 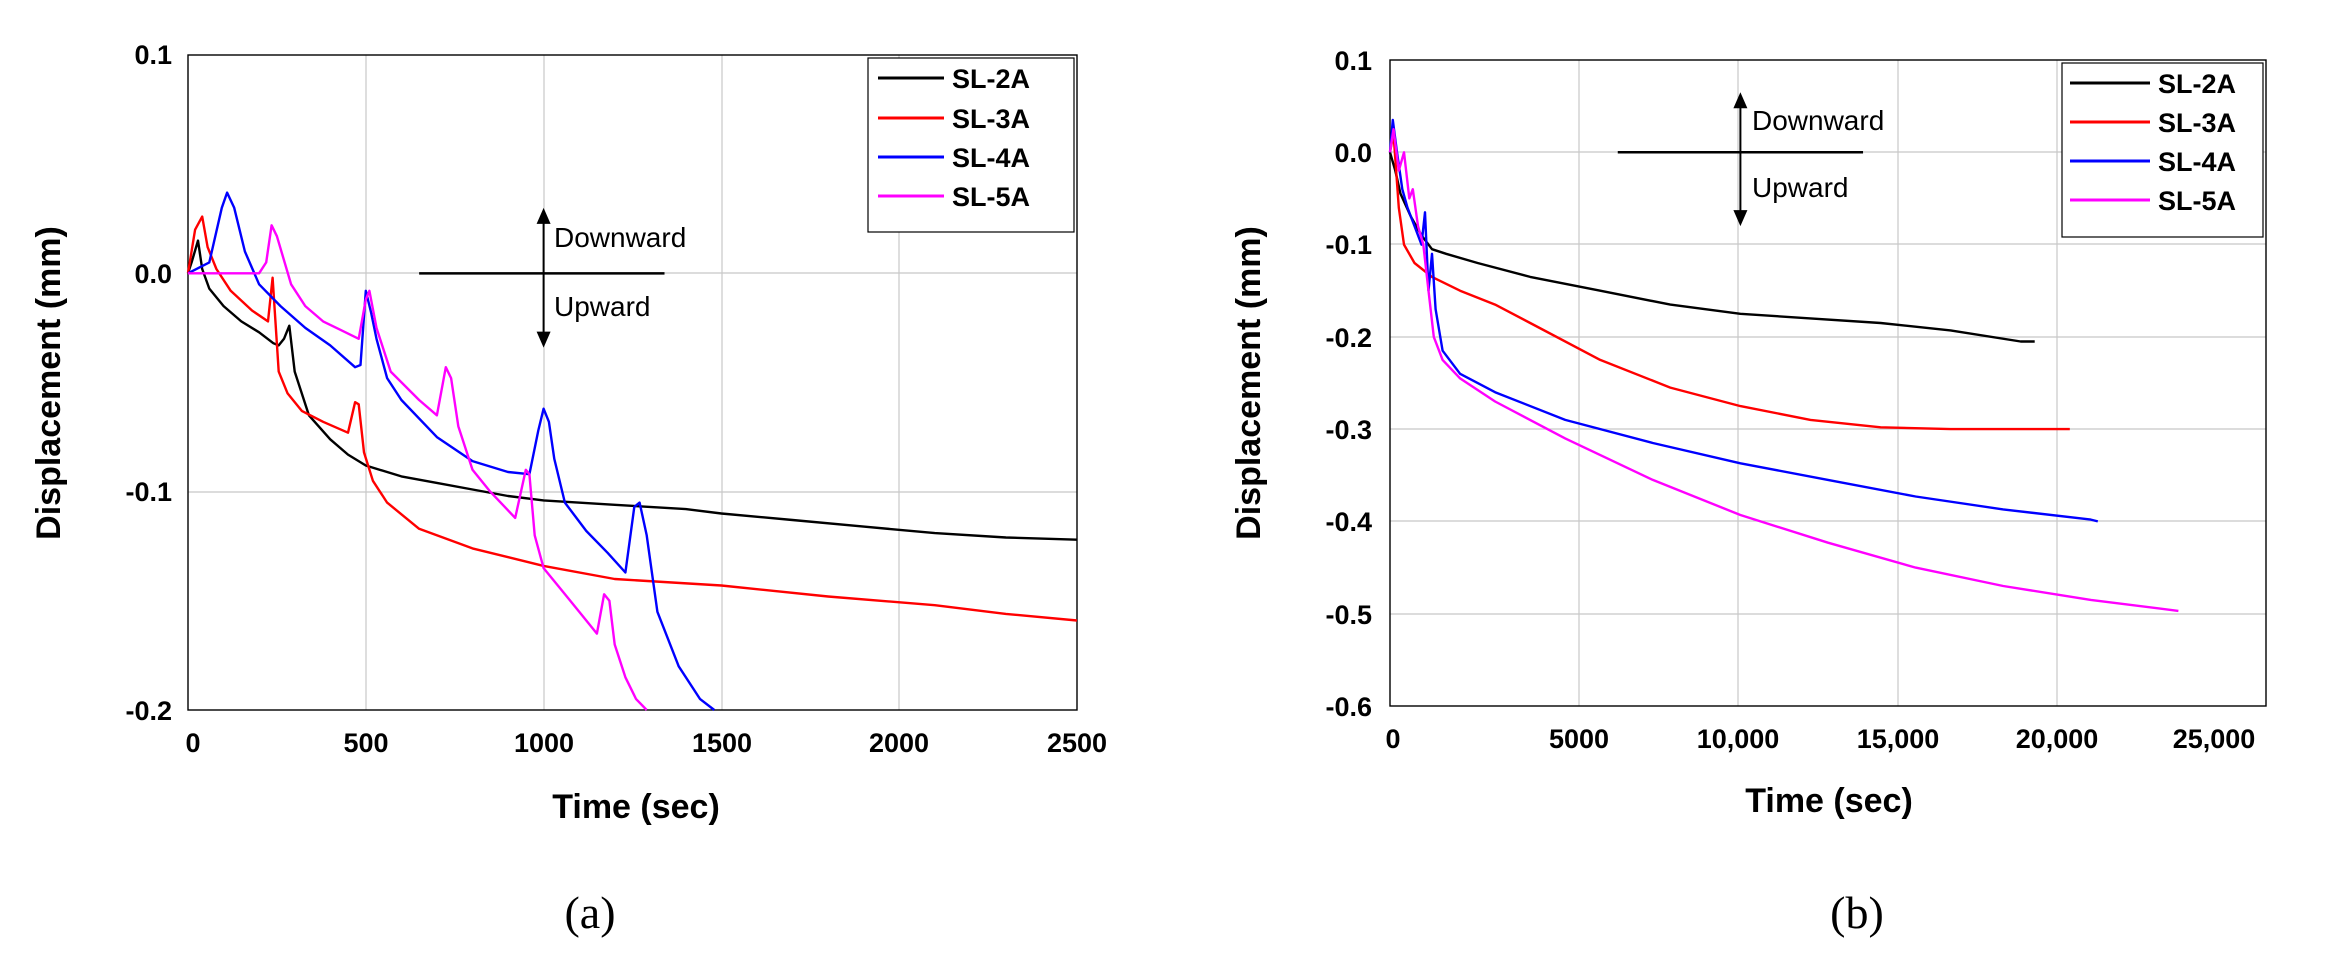 What do you see at coordinates (148, 711) in the screenshot?
I see `panel-a-ytick-label: -0.2` at bounding box center [148, 711].